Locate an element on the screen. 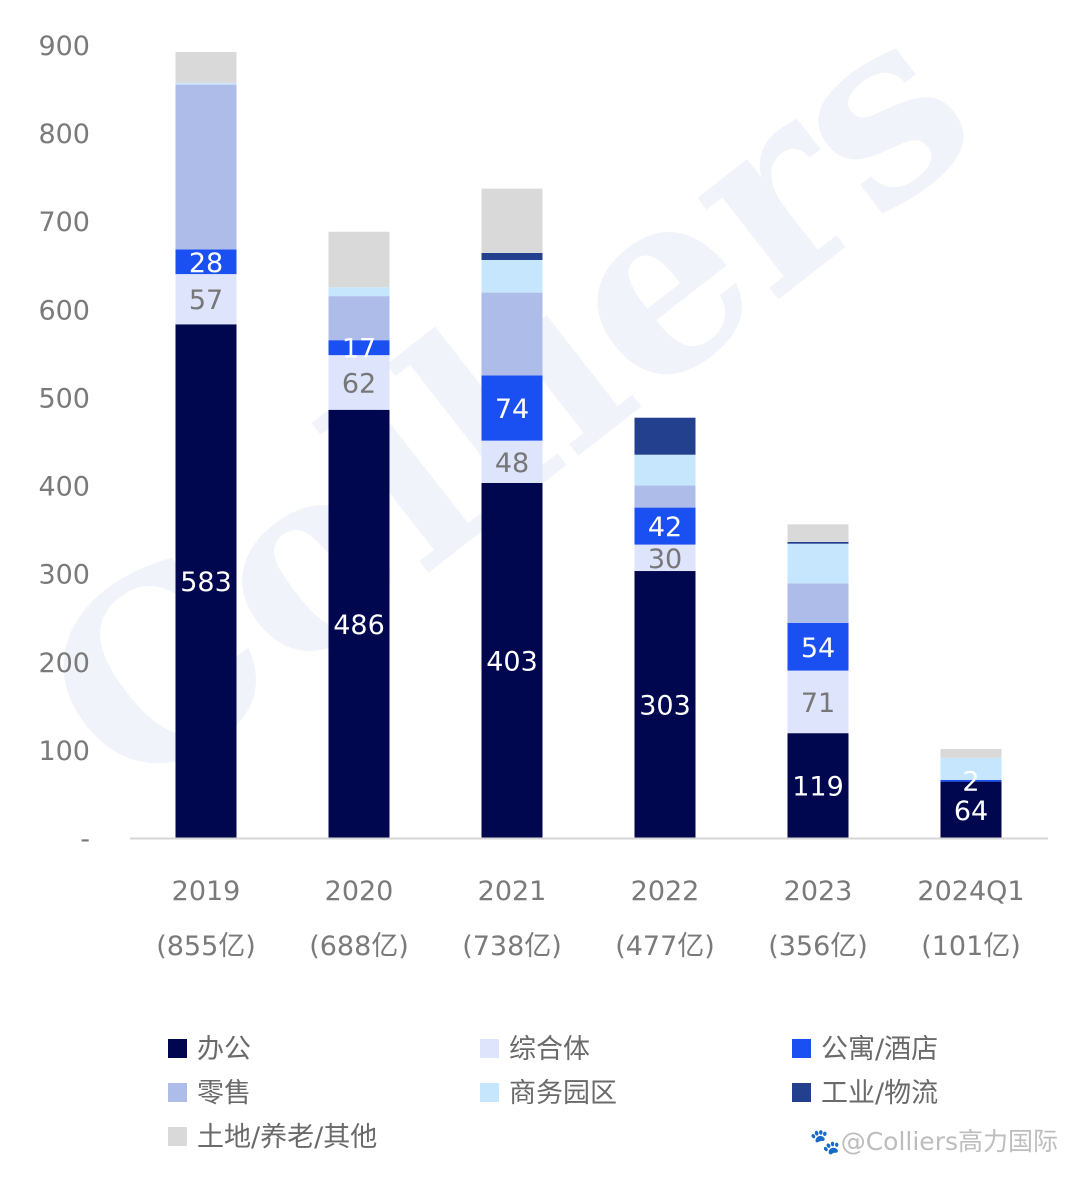 The height and width of the screenshot is (1178, 1080). data-label: 42 is located at coordinates (665, 527).